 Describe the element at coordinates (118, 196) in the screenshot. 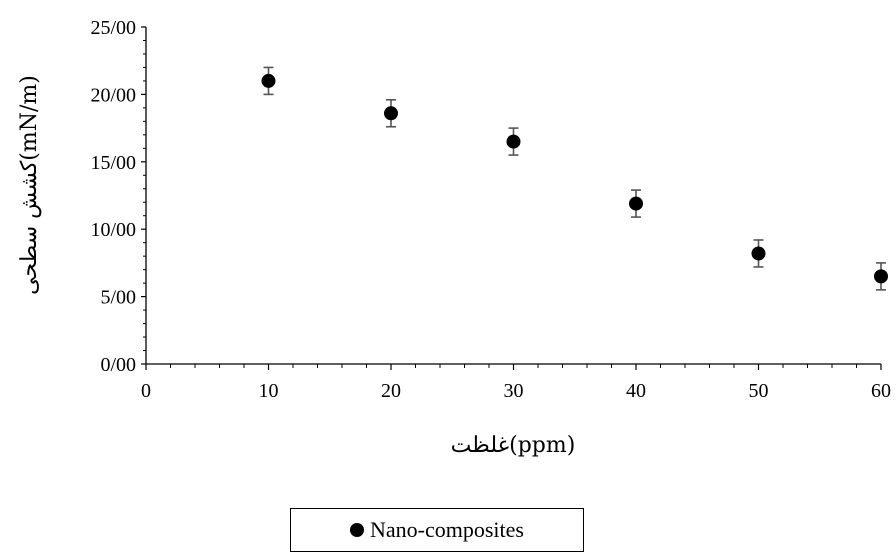

I see `y-axis-ticks: 0/00 5/00 10/00 15/00 20/00 25/00` at that location.